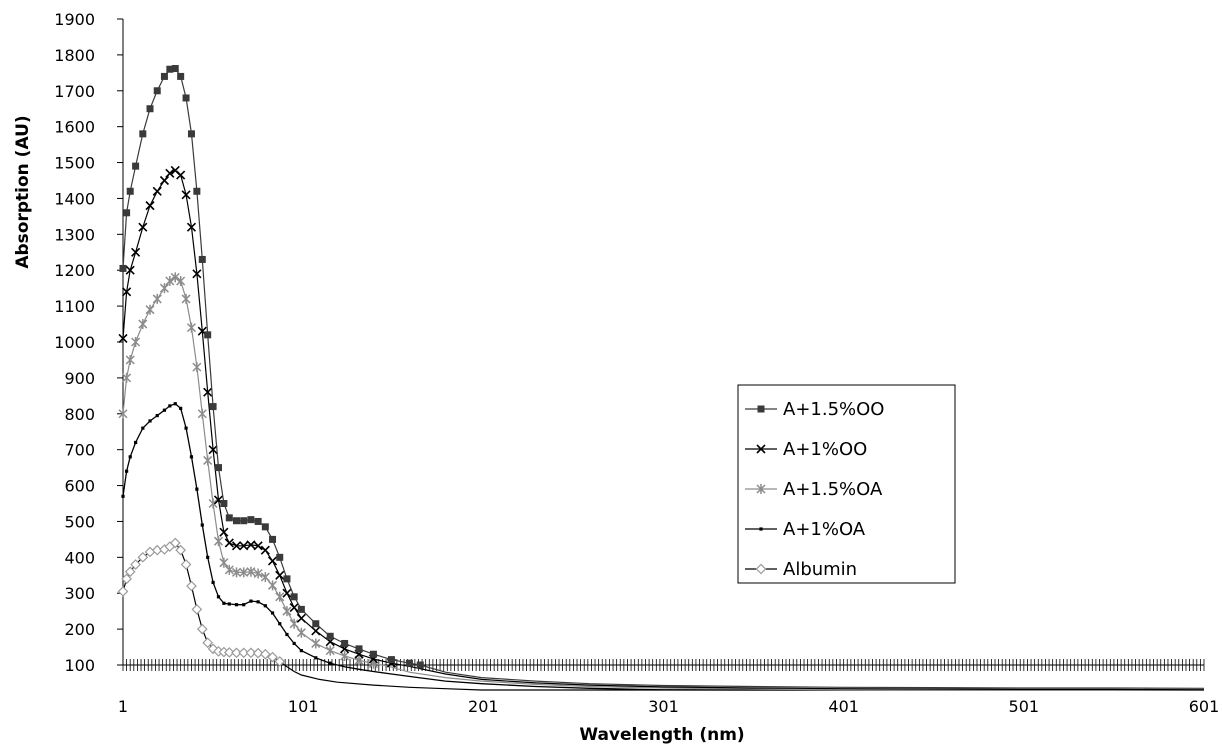  I want to click on legend-box, so click(846, 484).